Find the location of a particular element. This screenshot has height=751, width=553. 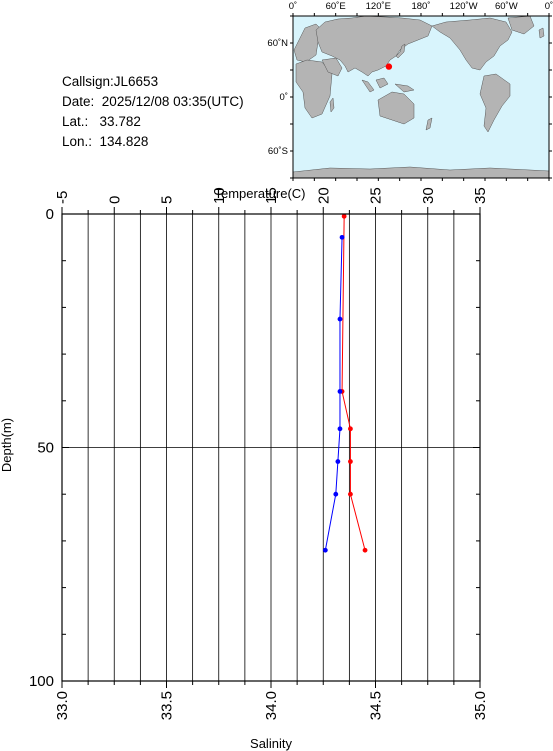

temperature-profile-line is located at coordinates (353, 383).